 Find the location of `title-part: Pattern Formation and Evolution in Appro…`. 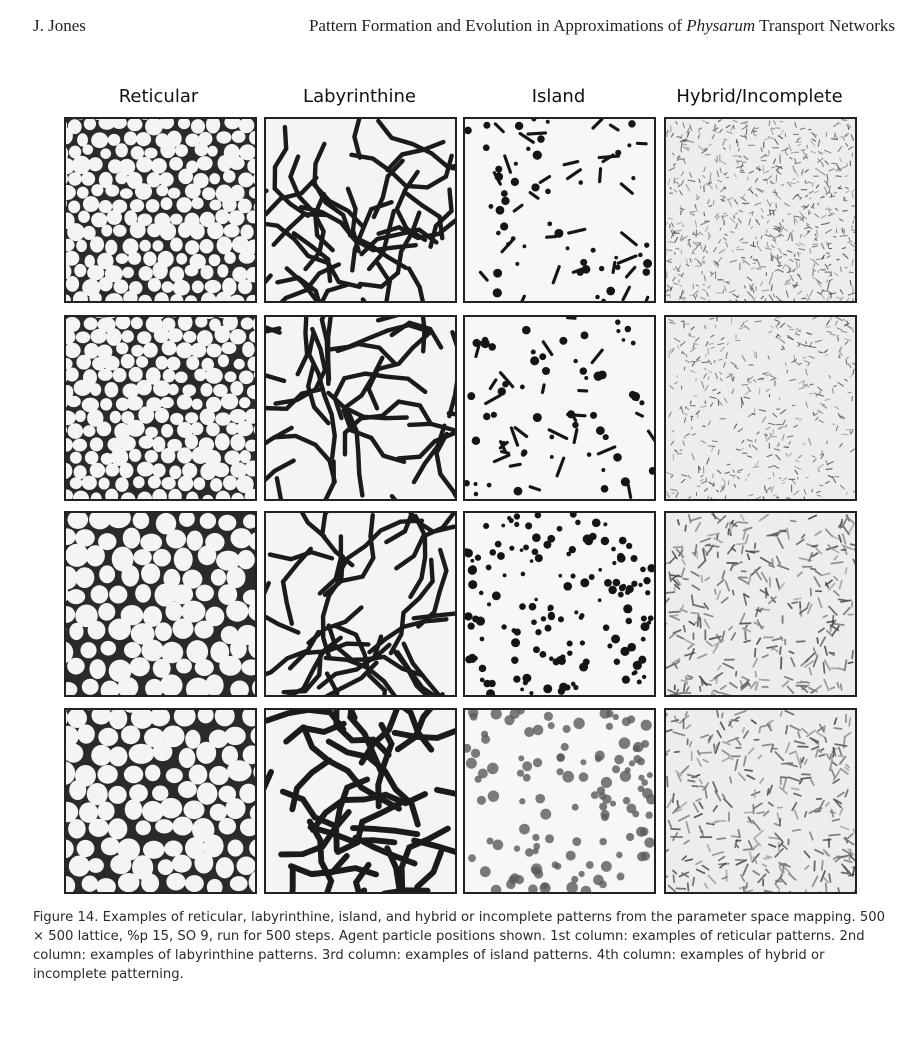

title-part: Pattern Formation and Evolution in Appro… is located at coordinates (497, 25).